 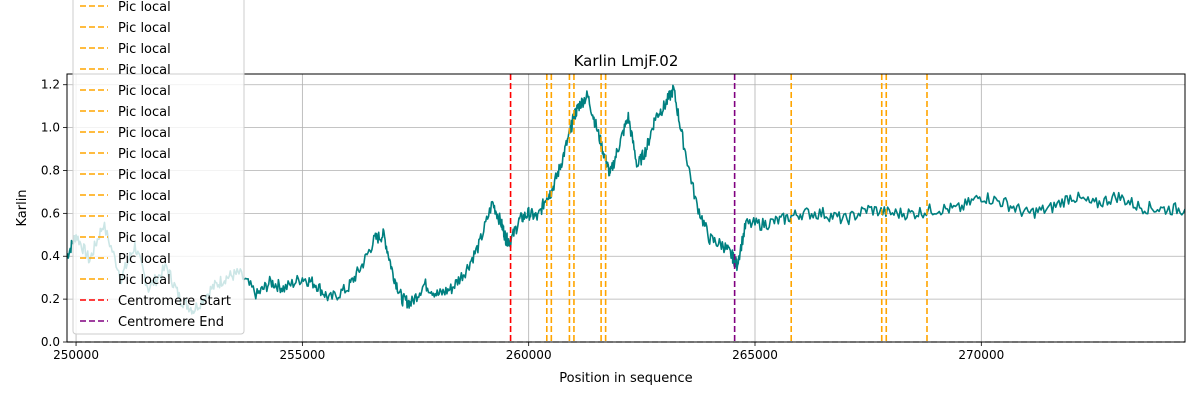 I want to click on x-axis-label: Position in sequence, so click(x=625, y=378).